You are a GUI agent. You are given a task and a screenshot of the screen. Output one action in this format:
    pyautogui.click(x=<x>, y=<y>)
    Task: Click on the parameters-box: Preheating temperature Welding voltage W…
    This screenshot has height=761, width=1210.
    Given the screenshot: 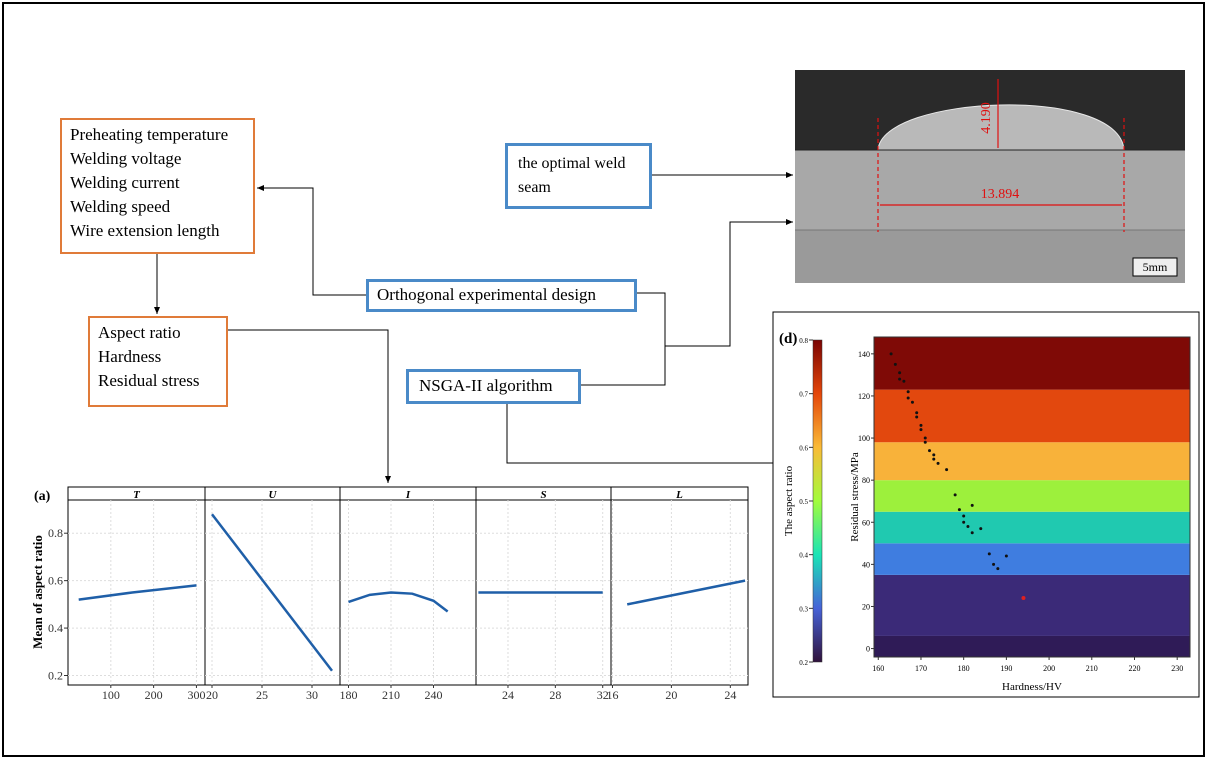 What is the action you would take?
    pyautogui.click(x=157, y=186)
    